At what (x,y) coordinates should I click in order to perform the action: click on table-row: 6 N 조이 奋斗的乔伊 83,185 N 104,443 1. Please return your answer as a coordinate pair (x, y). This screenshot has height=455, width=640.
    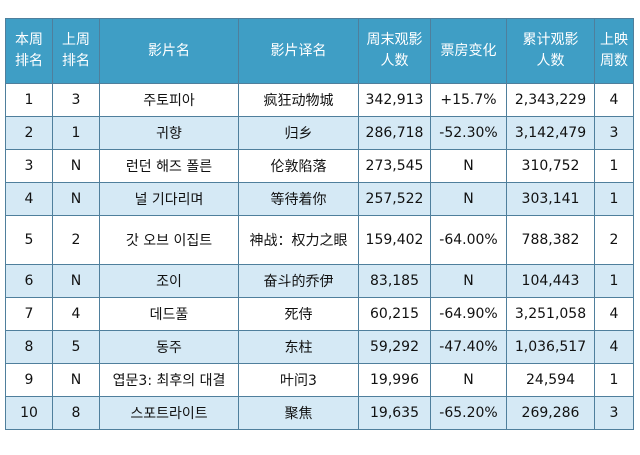
    Looking at the image, I should click on (319, 281).